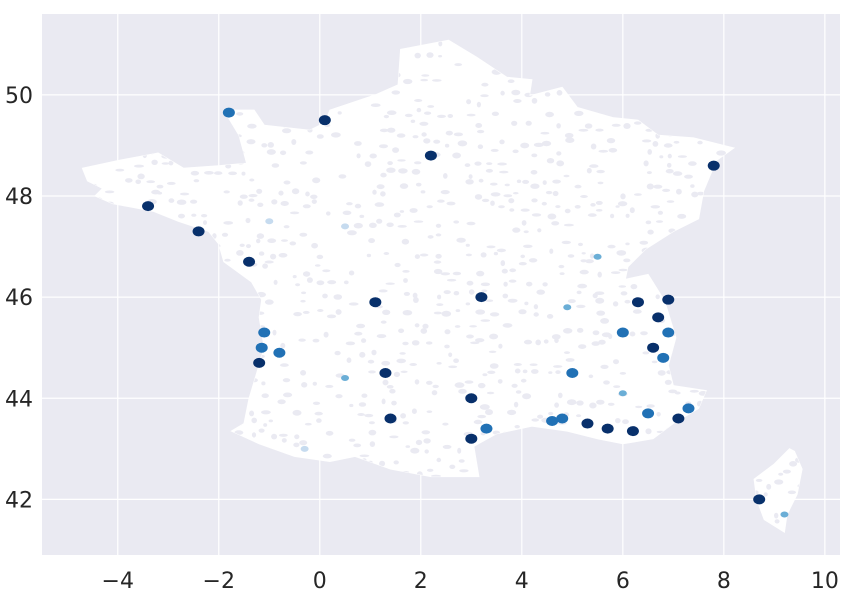  What do you see at coordinates (19, 298) in the screenshot?
I see `y-axis-ticks: 42 44 46 48 50` at bounding box center [19, 298].